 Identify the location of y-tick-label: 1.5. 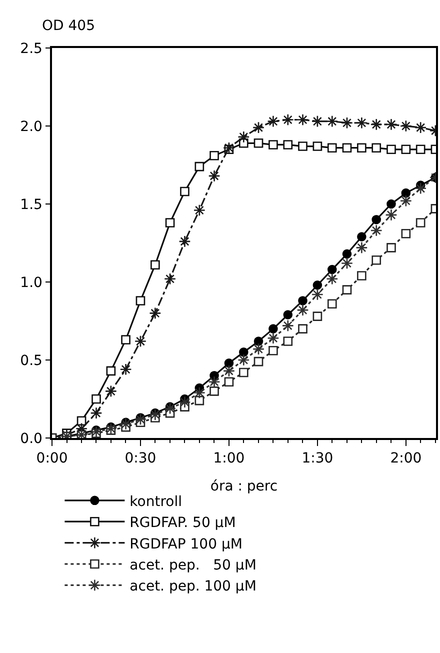
(31, 204).